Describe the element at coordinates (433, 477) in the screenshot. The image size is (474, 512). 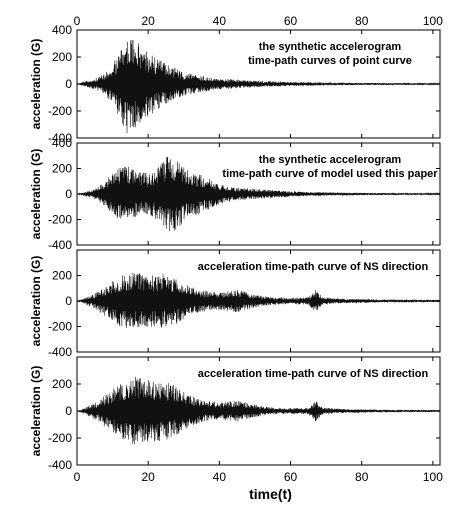
I see `x-tick-bottom-5: 100` at that location.